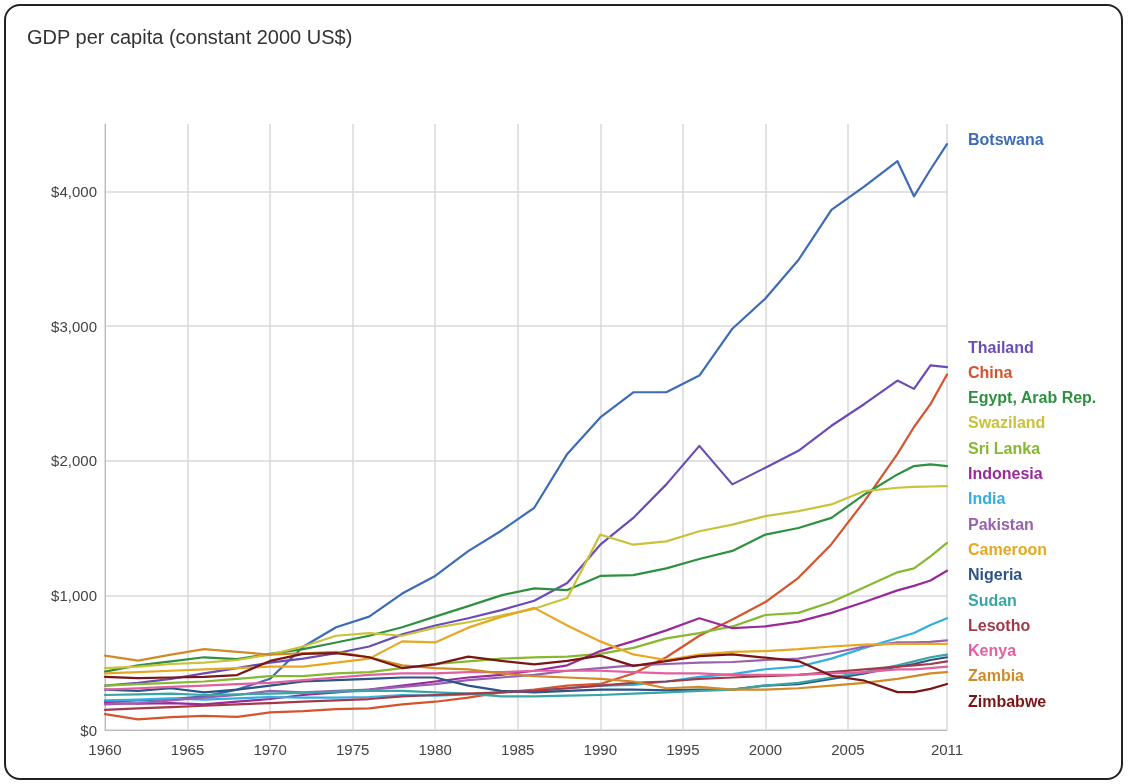 This screenshot has width=1131, height=784. I want to click on y-tick-label: $4,000, so click(74, 191).